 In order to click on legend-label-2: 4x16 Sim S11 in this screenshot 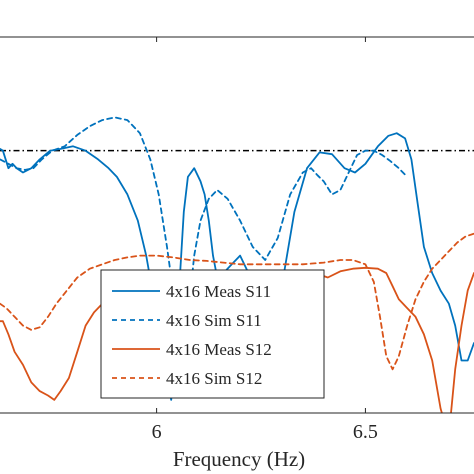, I will do `click(214, 320)`.